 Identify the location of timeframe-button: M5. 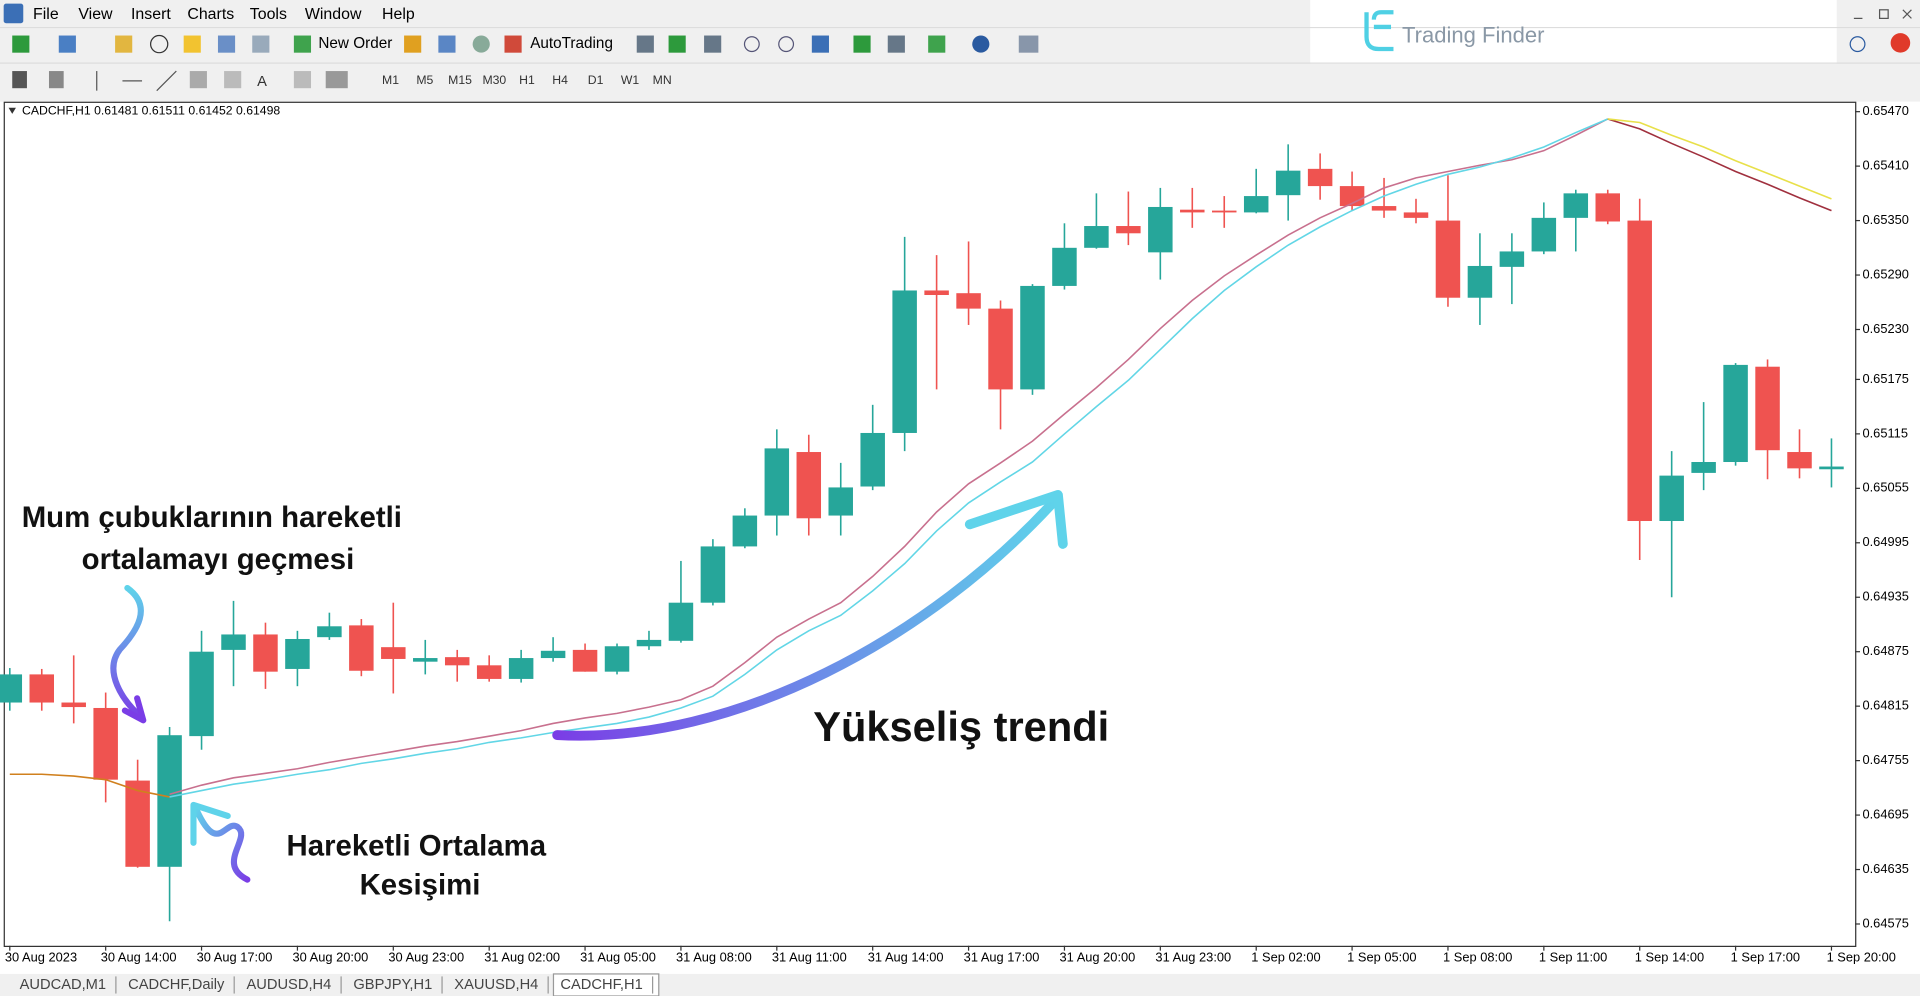
(424, 80).